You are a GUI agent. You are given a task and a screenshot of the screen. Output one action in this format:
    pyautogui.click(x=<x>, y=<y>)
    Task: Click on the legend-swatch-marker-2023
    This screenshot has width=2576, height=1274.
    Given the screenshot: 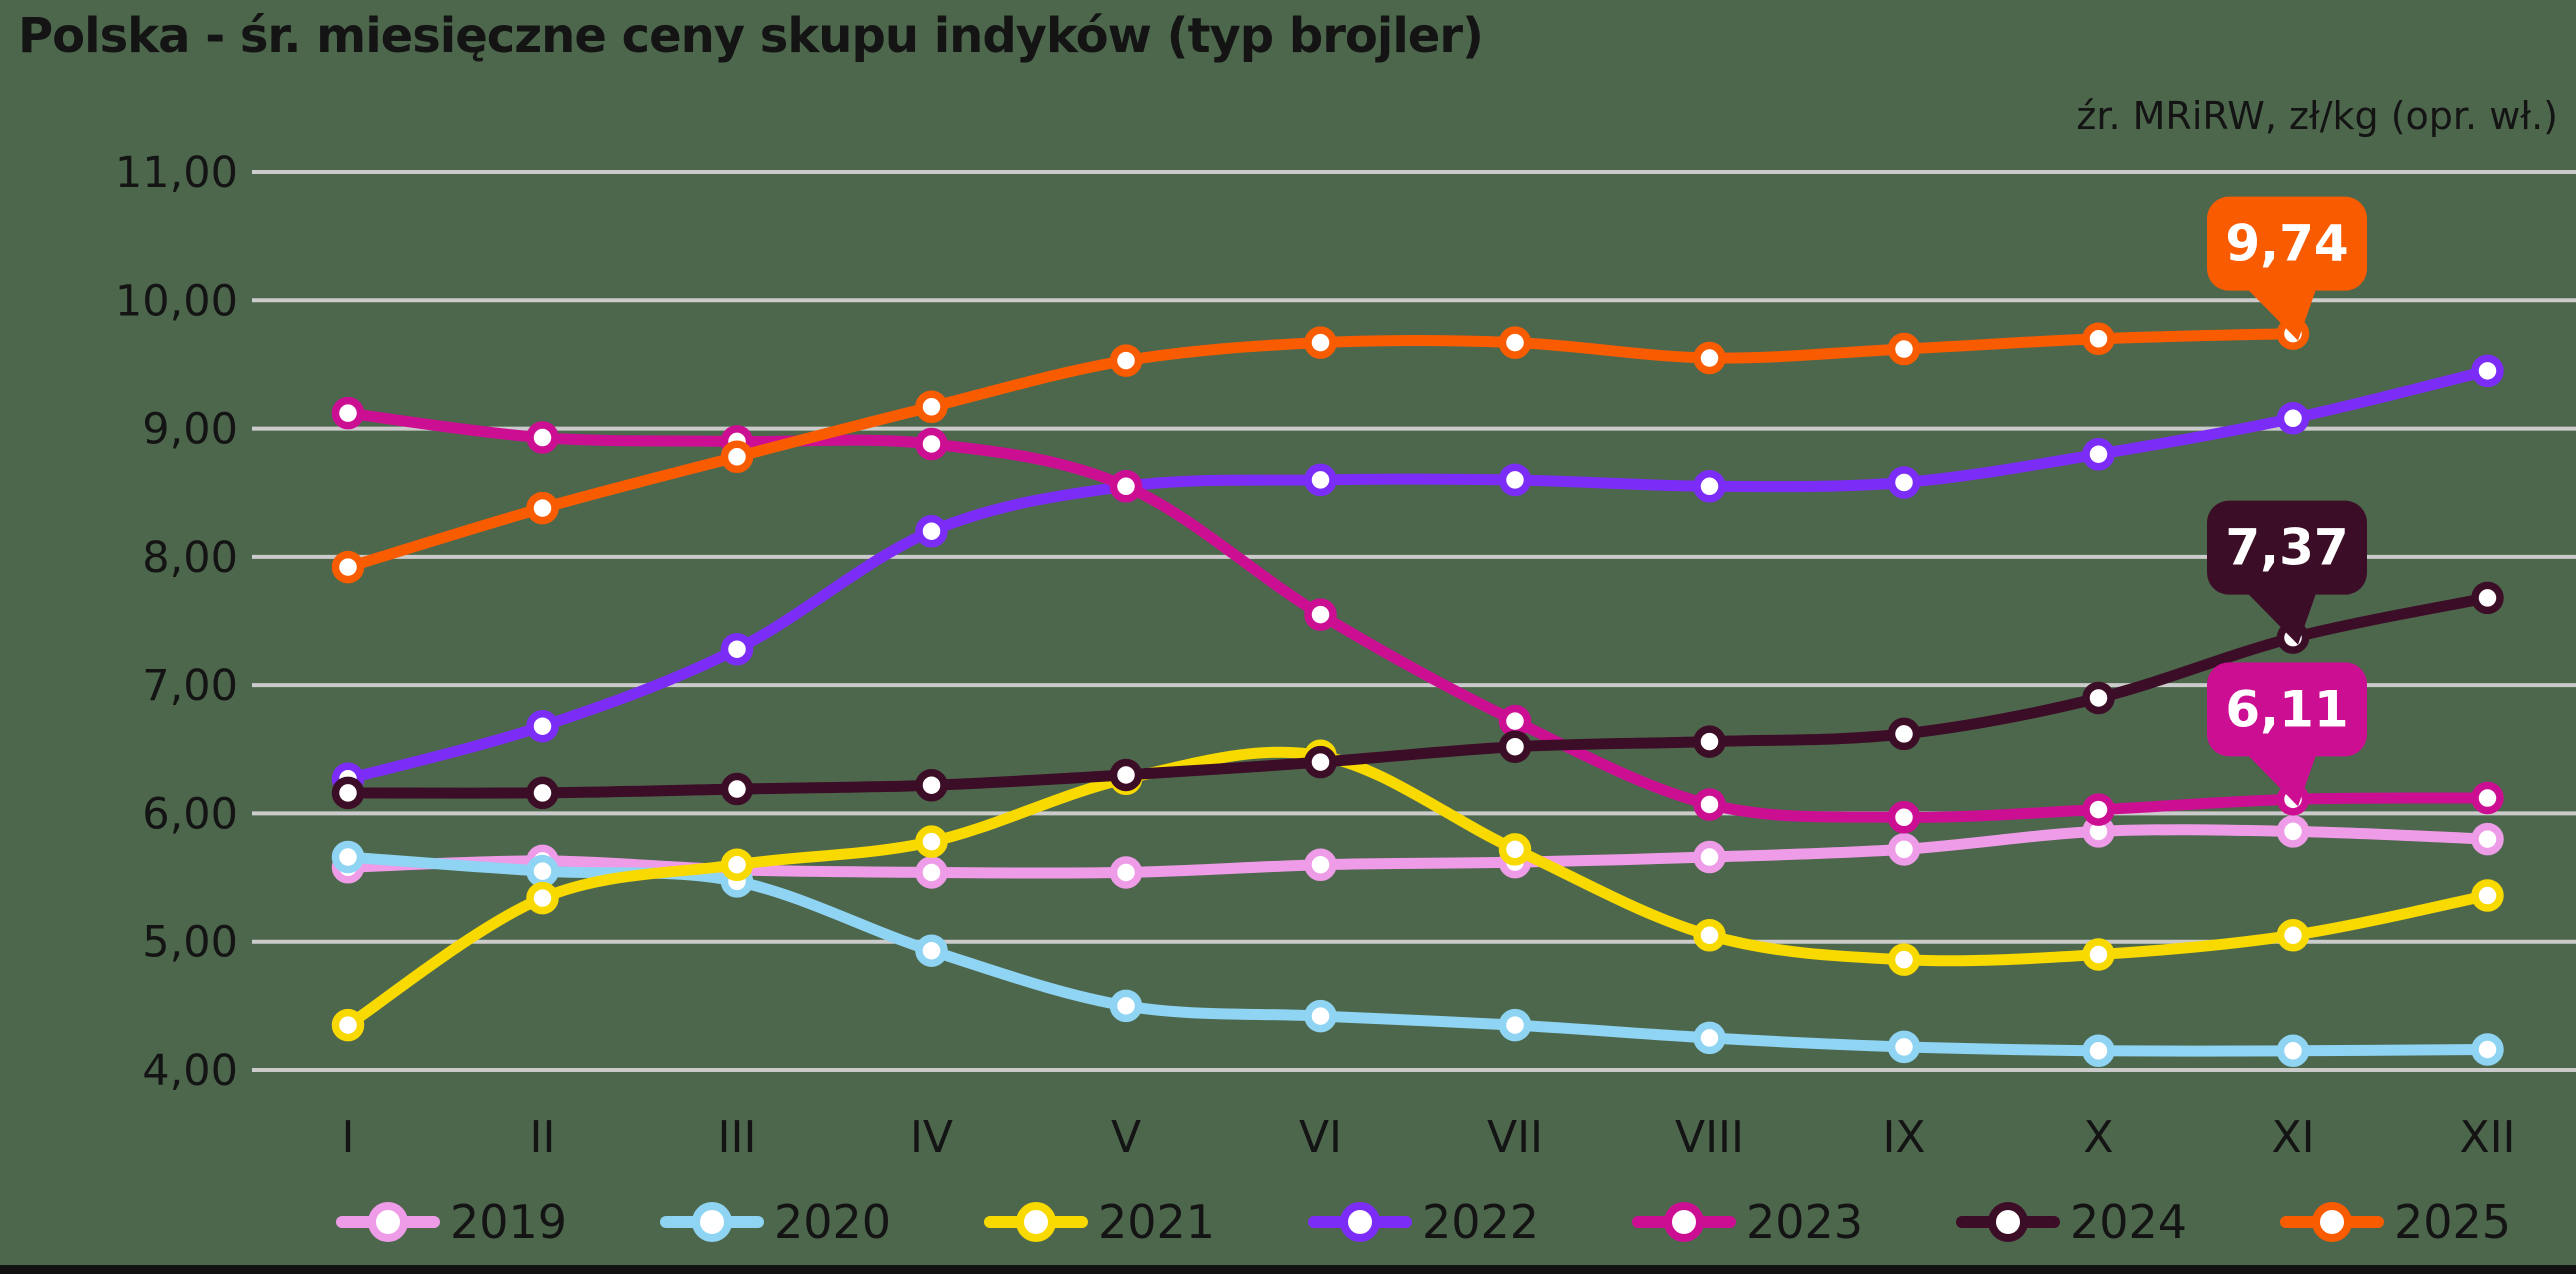 What is the action you would take?
    pyautogui.click(x=1684, y=1222)
    